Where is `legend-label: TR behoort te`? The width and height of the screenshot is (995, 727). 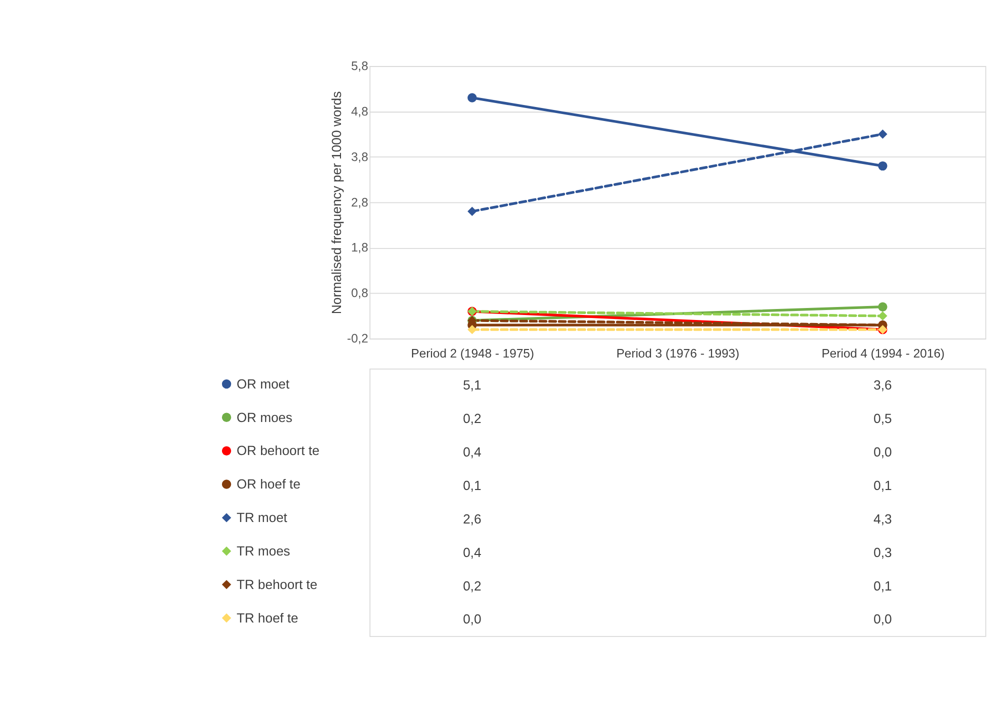
legend-label: TR behoort te is located at coordinates (277, 584).